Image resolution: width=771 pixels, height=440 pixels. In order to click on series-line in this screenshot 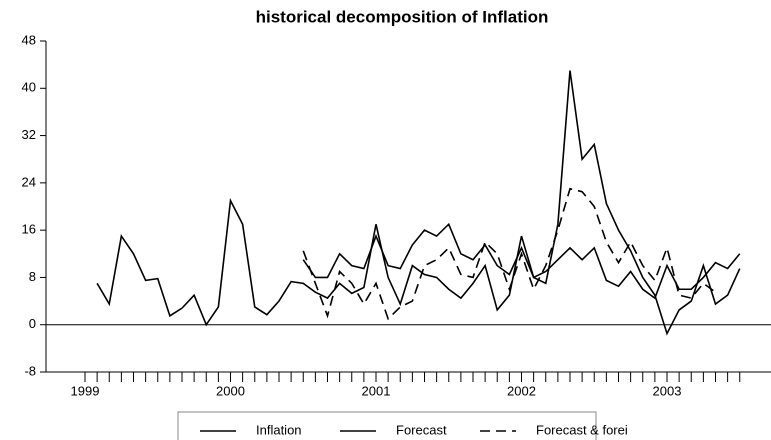, I will do `click(521, 261)`.